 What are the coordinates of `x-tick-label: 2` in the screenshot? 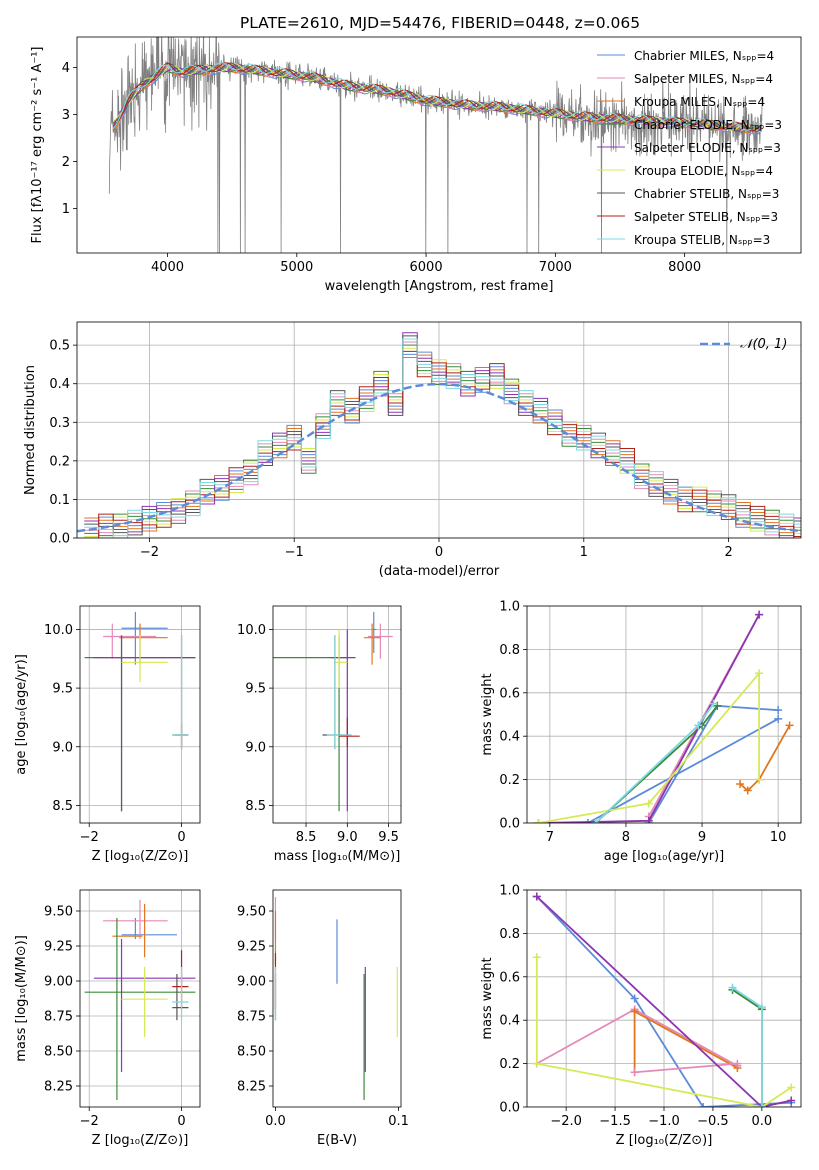 It's located at (728, 552).